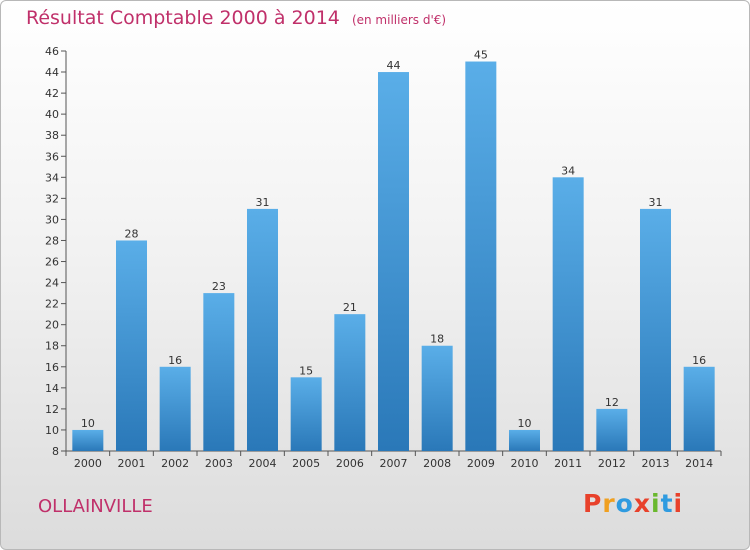 The width and height of the screenshot is (750, 550). Describe the element at coordinates (624, 503) in the screenshot. I see `logo-letter: o` at that location.